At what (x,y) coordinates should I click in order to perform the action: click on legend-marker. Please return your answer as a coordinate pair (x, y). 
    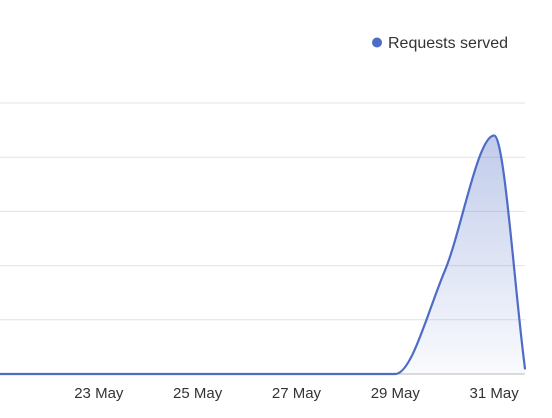
    Looking at the image, I should click on (377, 42).